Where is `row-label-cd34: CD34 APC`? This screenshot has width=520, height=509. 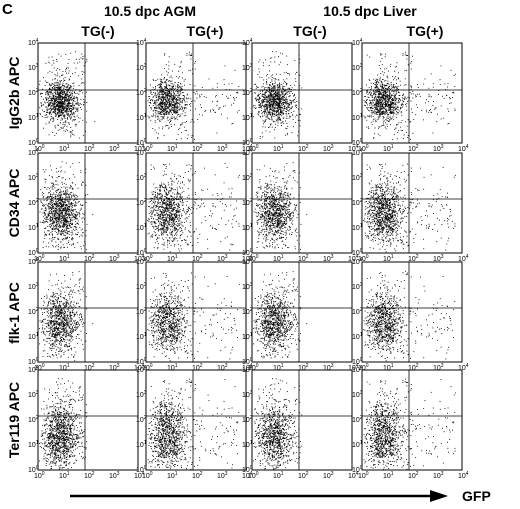
row-label-cd34: CD34 APC is located at coordinates (14, 203).